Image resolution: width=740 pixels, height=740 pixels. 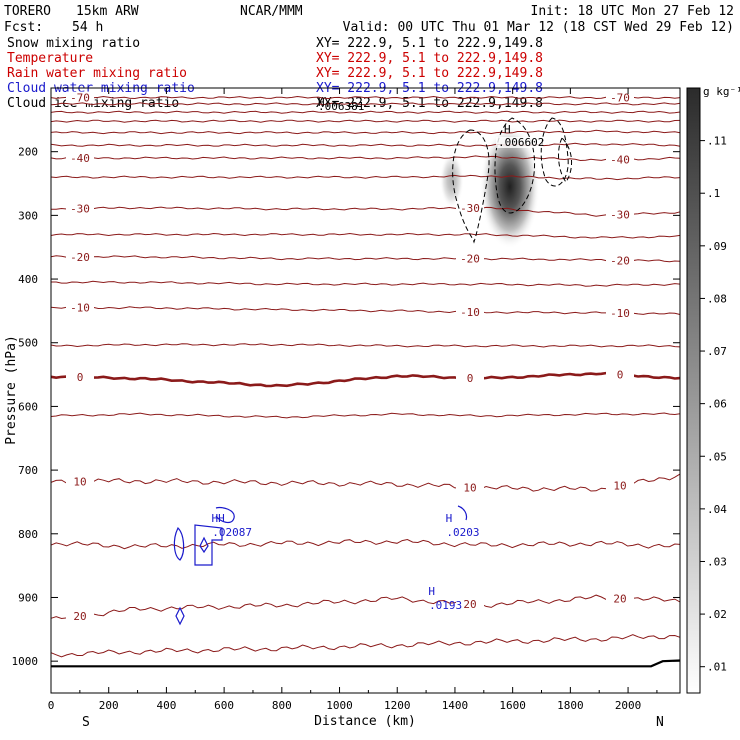 I want to click on center-name: NCAR/MMM, so click(x=271, y=11).